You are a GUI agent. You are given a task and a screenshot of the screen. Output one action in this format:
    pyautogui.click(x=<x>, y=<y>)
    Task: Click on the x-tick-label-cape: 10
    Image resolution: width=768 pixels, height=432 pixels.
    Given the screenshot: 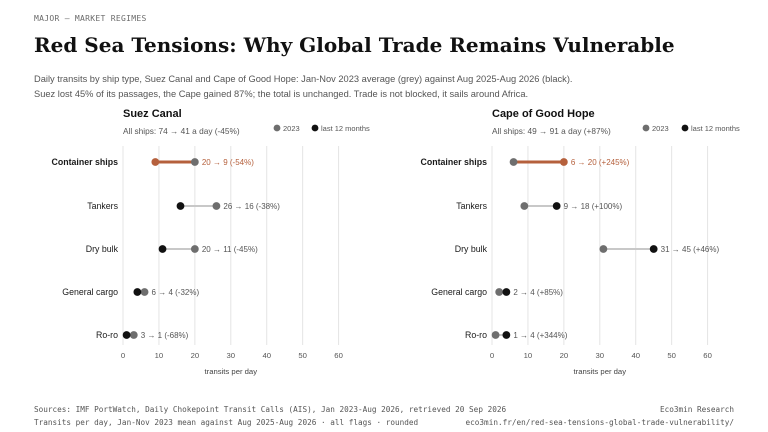 What is the action you would take?
    pyautogui.click(x=528, y=355)
    